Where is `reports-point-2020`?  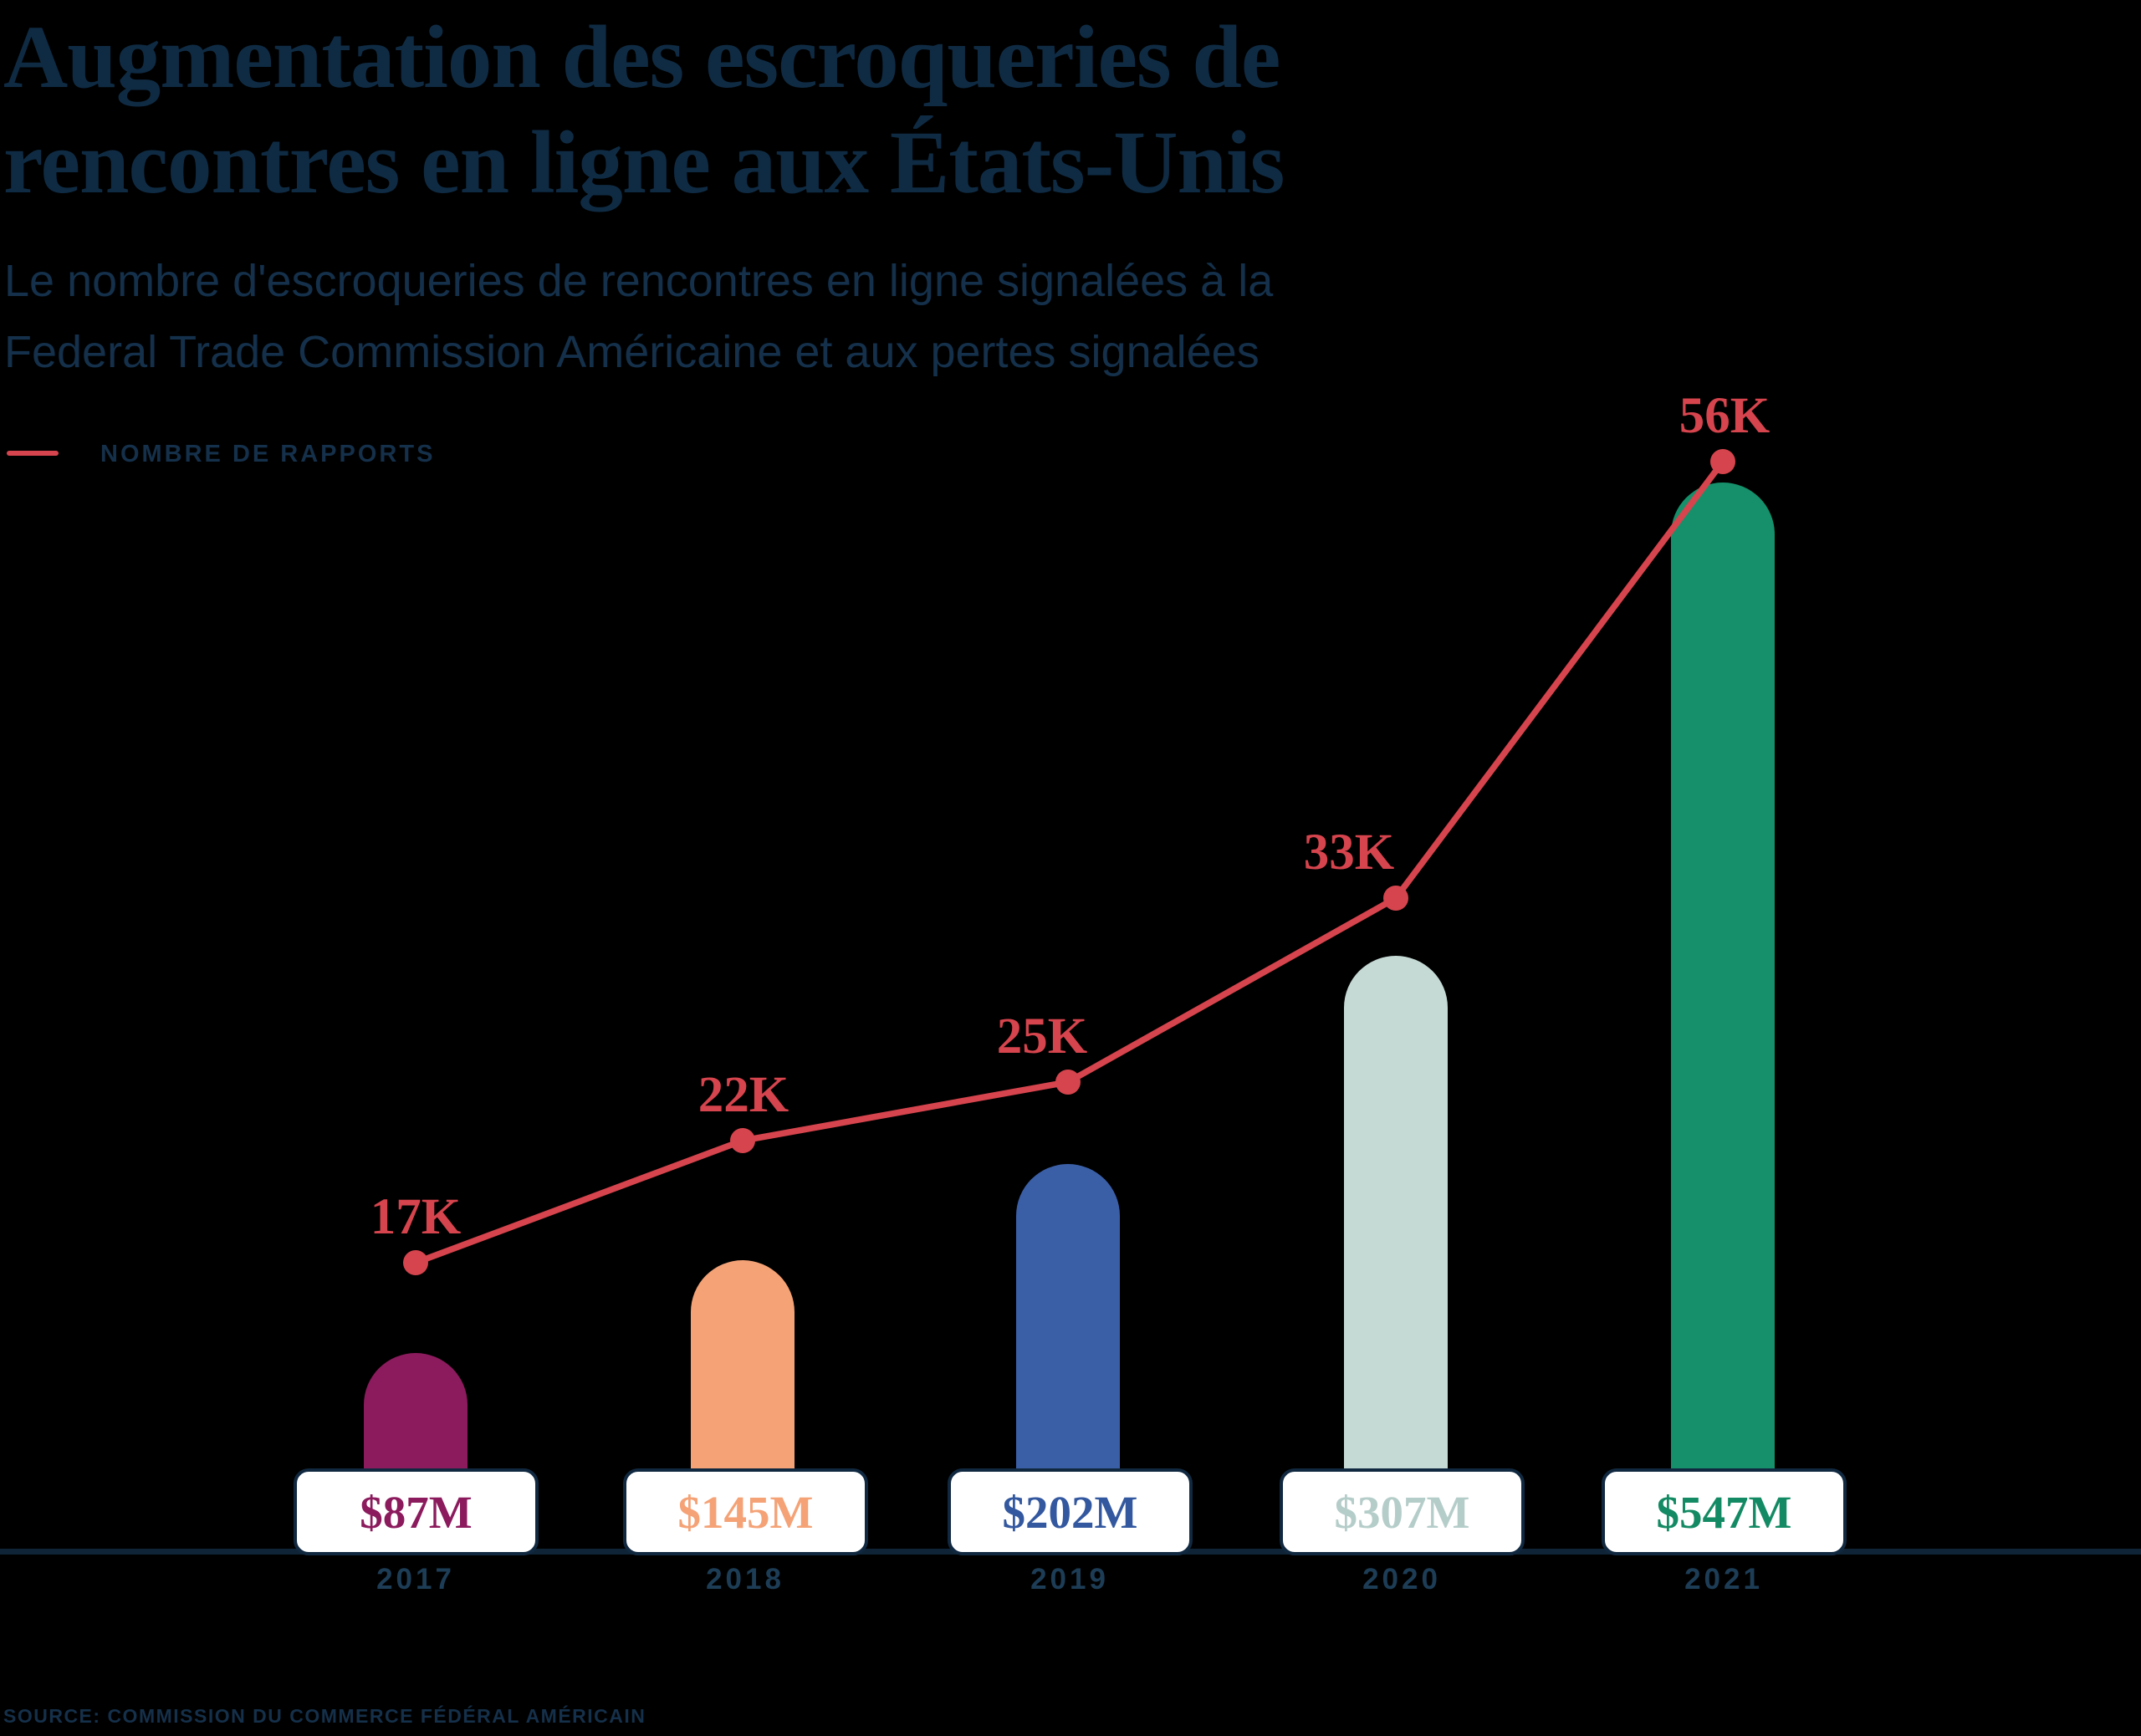
reports-point-2020 is located at coordinates (1395, 898).